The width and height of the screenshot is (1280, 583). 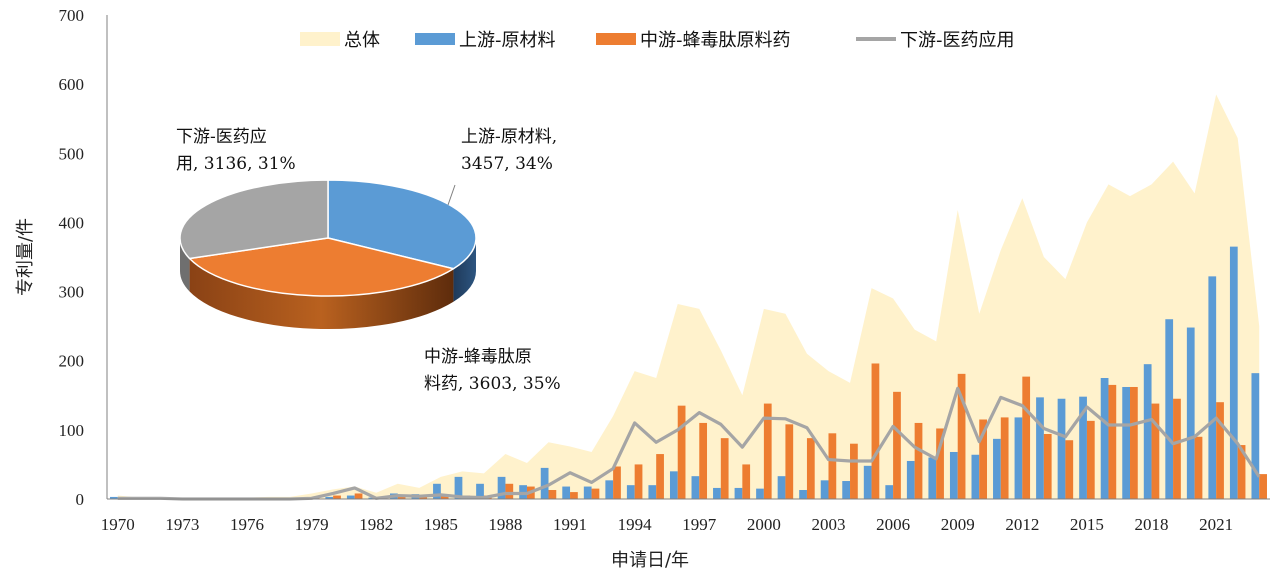 What do you see at coordinates (451, 195) in the screenshot?
I see `pie-leader-line-upstream` at bounding box center [451, 195].